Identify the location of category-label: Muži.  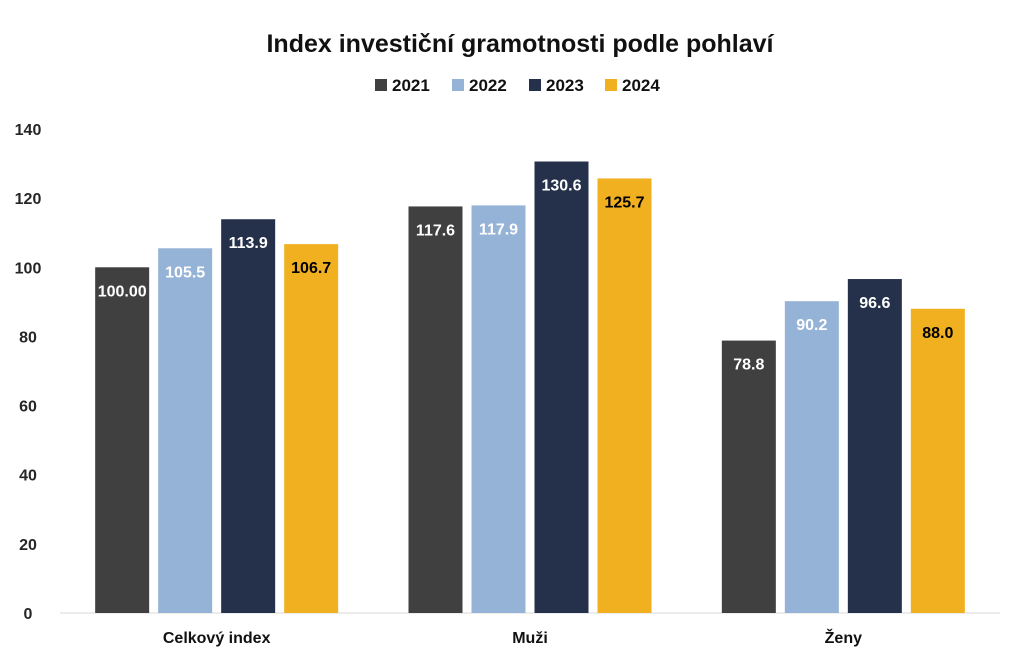
(530, 638).